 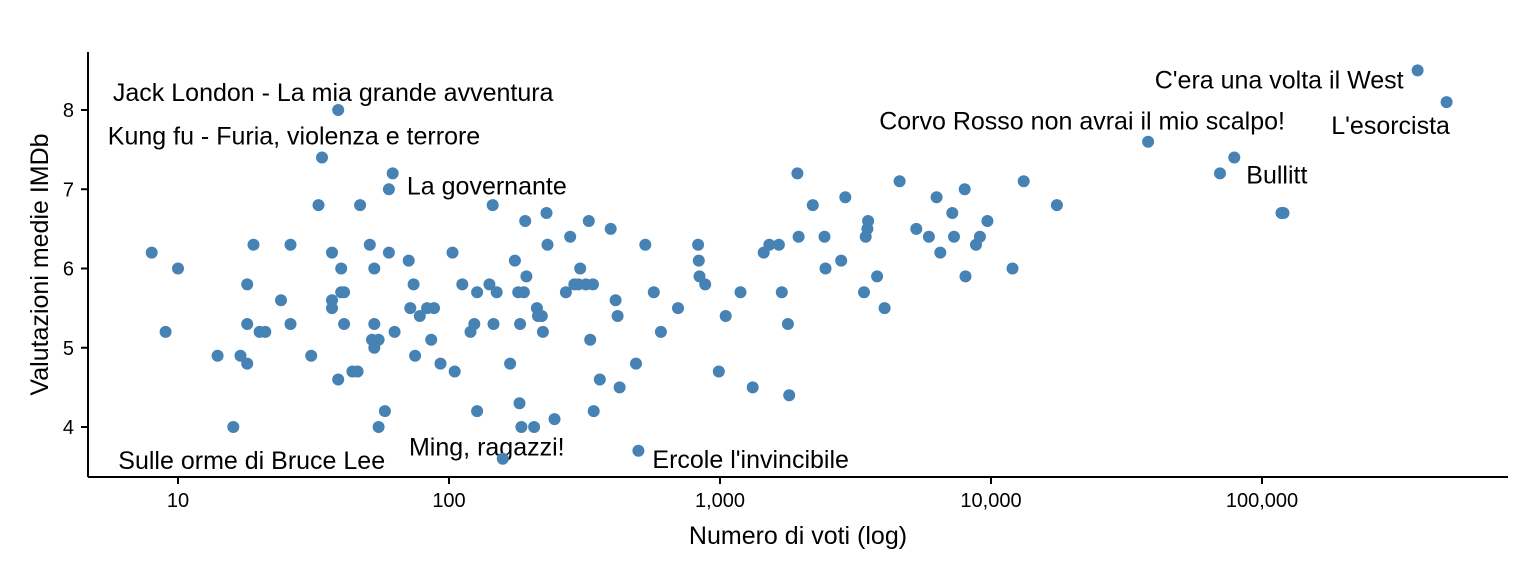 I want to click on point-annotation-label: C'era una volta il West, so click(x=1279, y=80).